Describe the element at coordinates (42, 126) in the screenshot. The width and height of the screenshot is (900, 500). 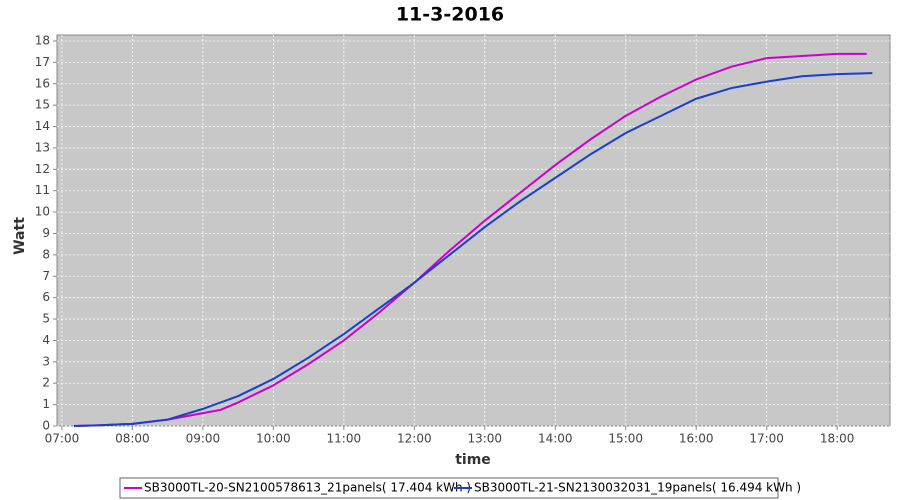
I see `y-tick-label: 14` at that location.